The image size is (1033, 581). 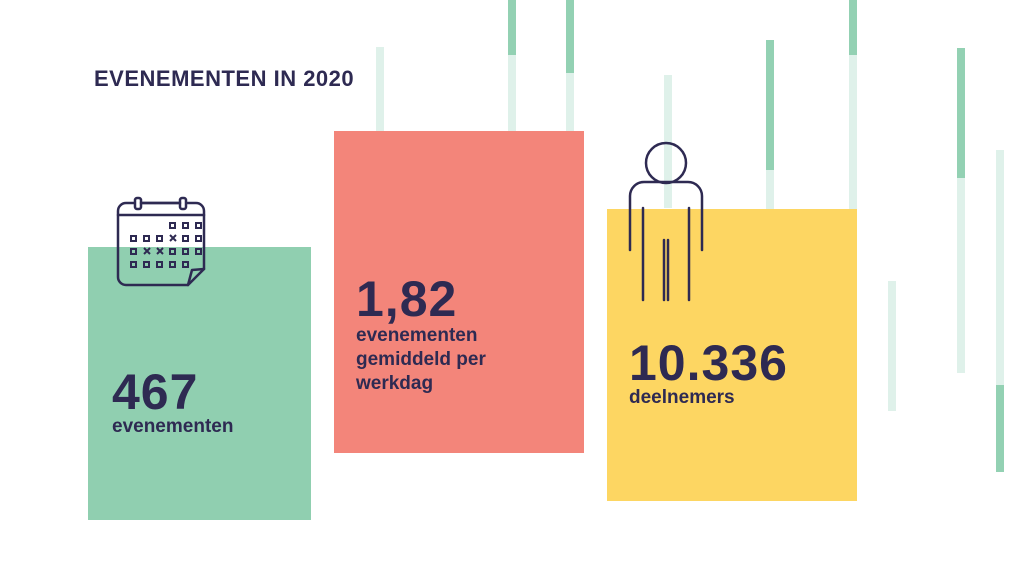 I want to click on person-icon, so click(x=666, y=221).